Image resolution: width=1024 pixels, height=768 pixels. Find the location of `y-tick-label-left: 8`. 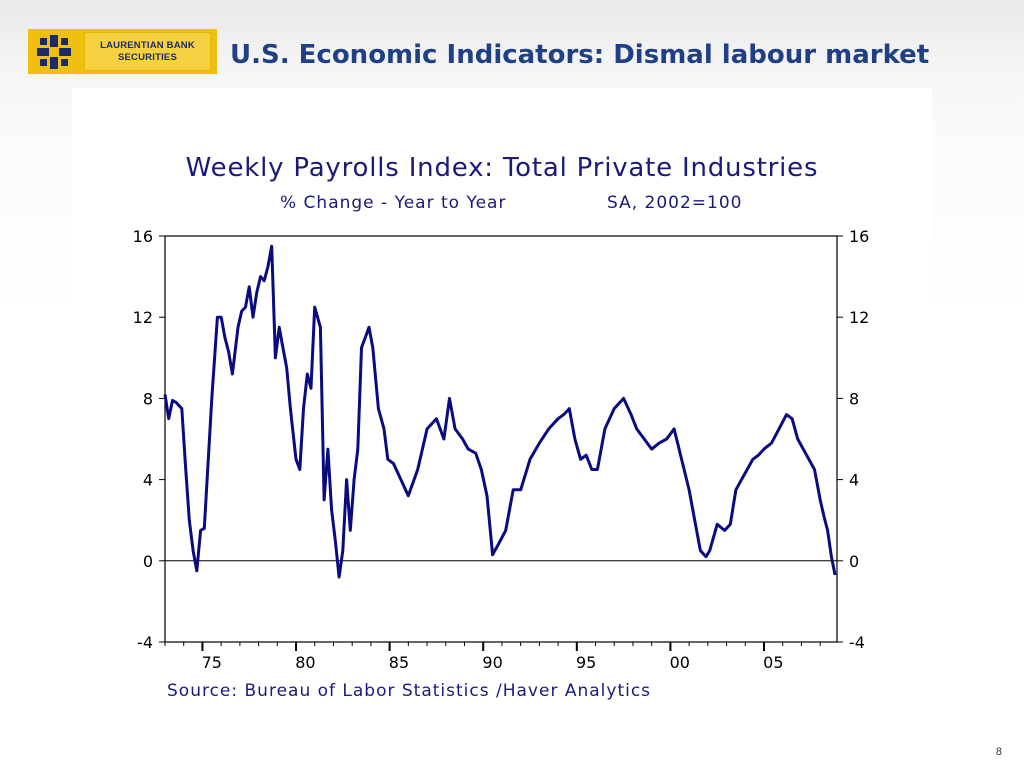

y-tick-label-left: 8 is located at coordinates (148, 398).